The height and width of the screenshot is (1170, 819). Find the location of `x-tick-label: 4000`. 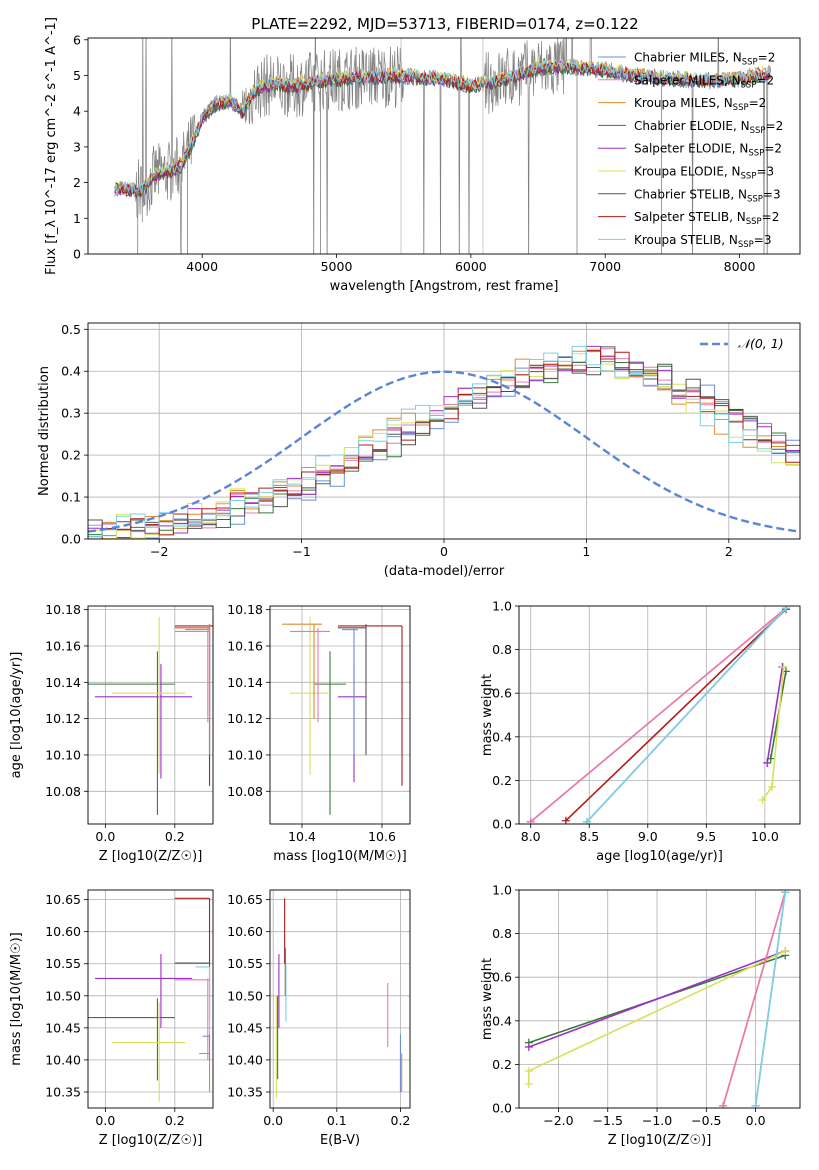

x-tick-label: 4000 is located at coordinates (202, 266).